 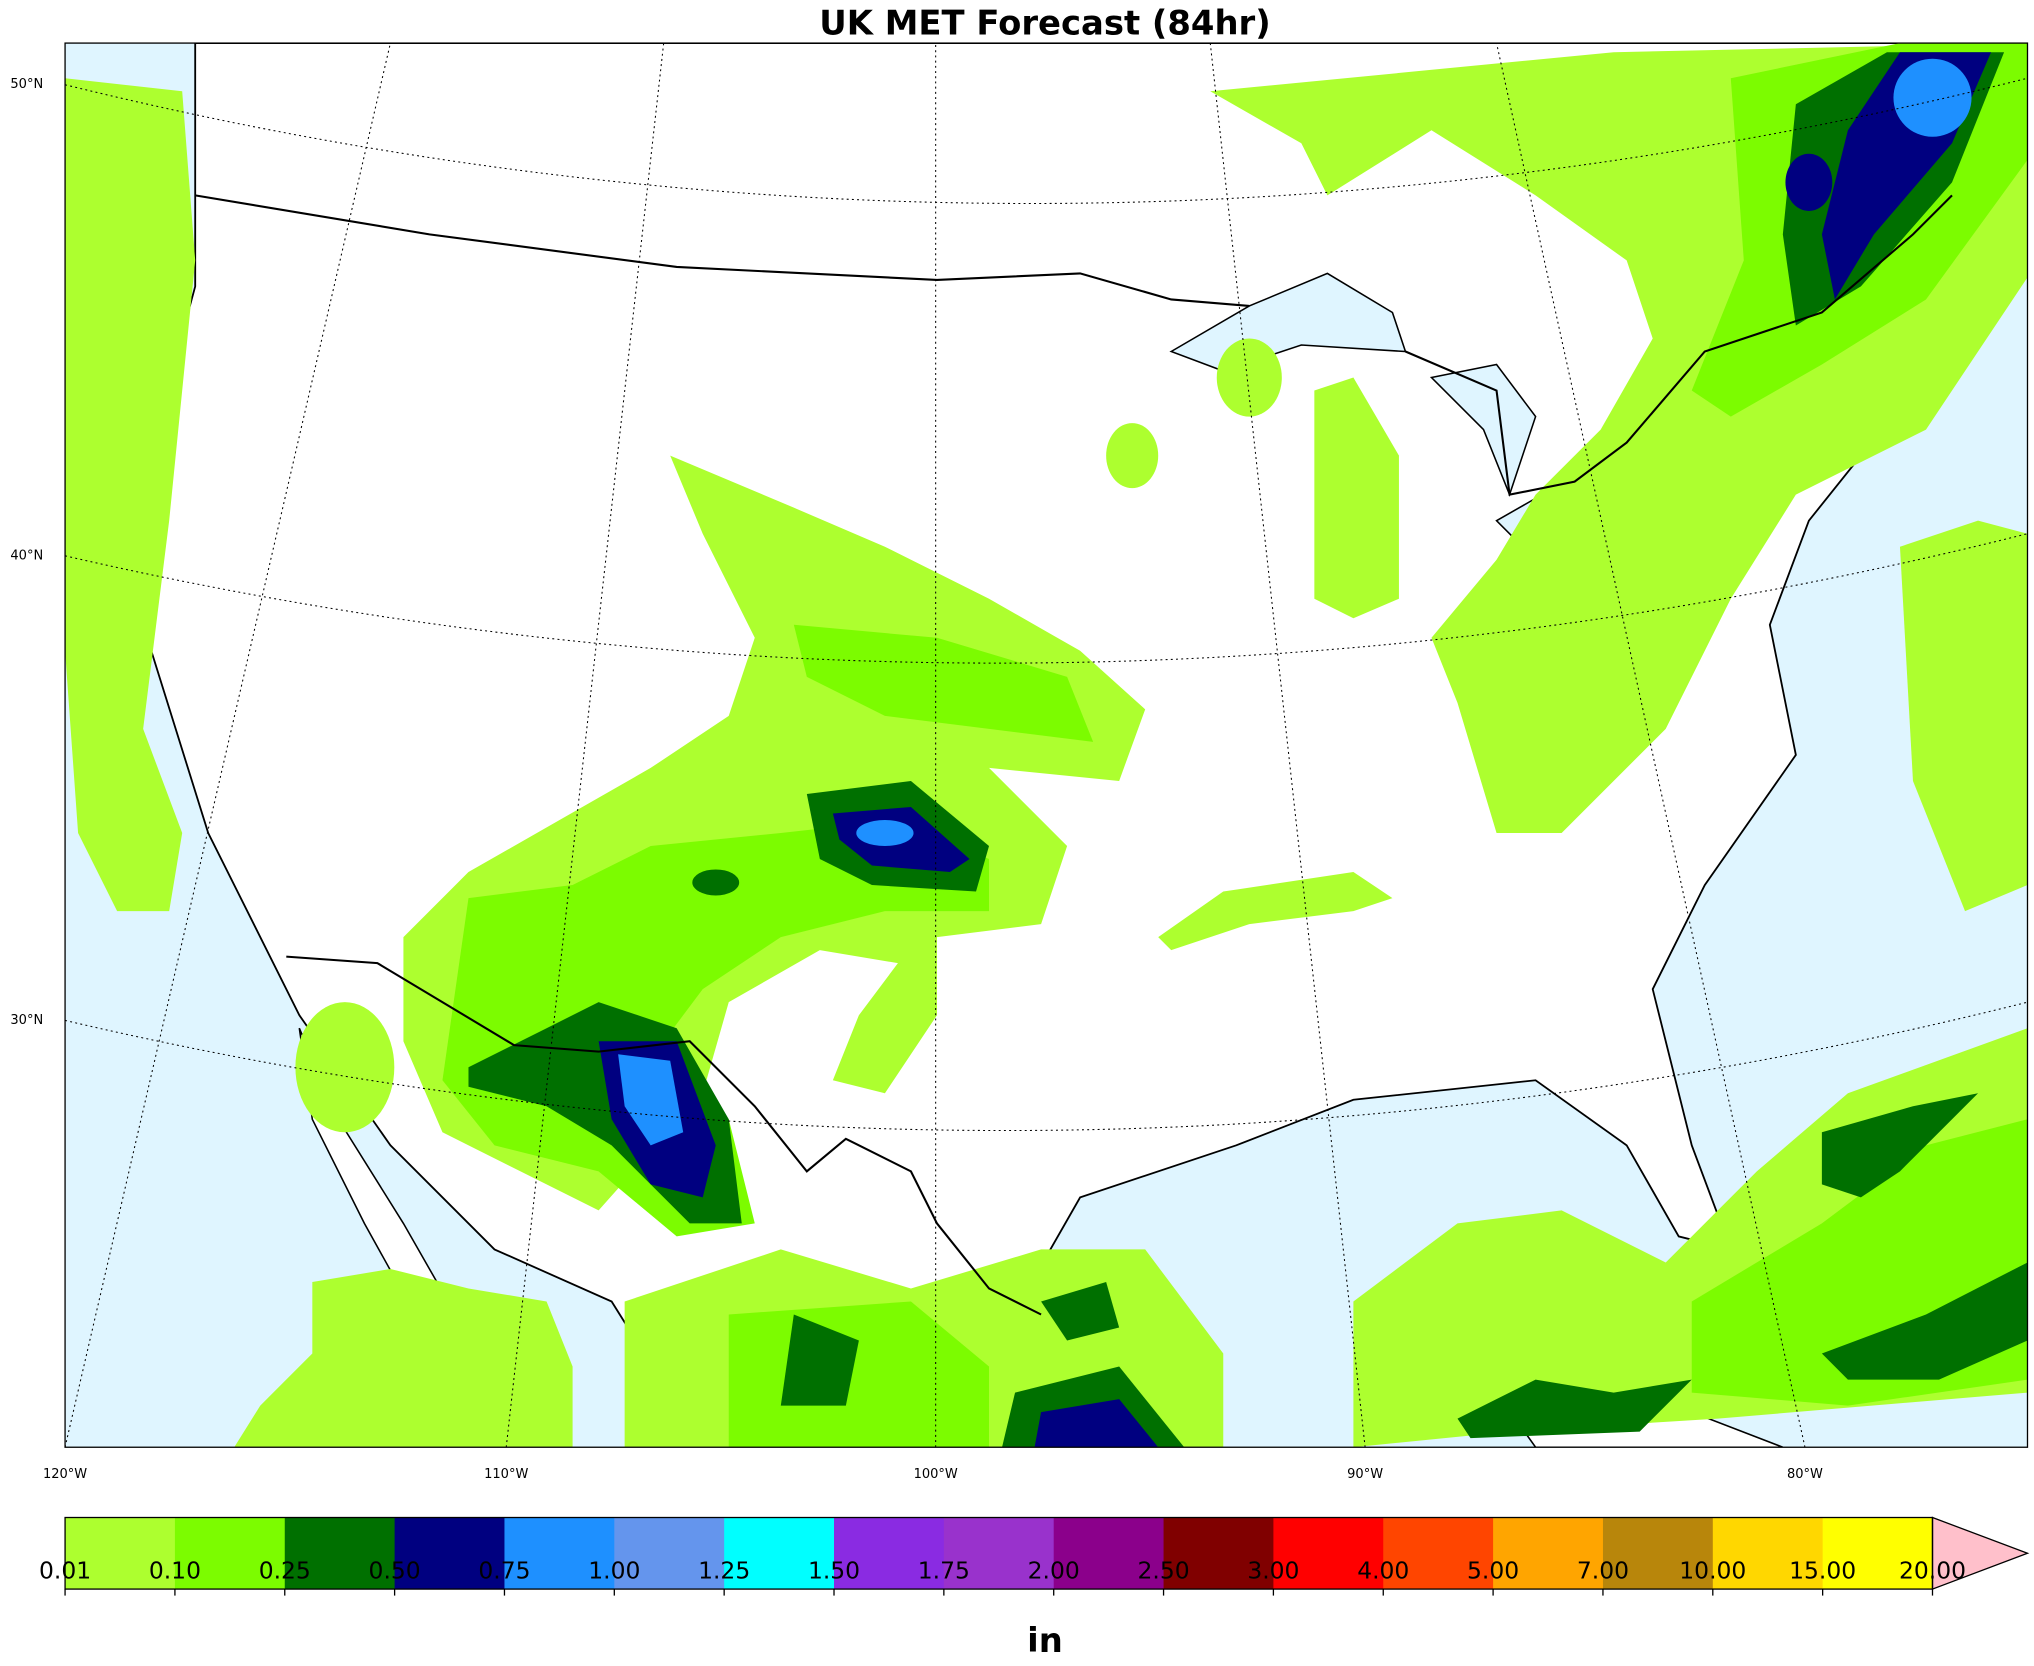 I want to click on colorbar-label: 5.00, so click(x=1493, y=1571).